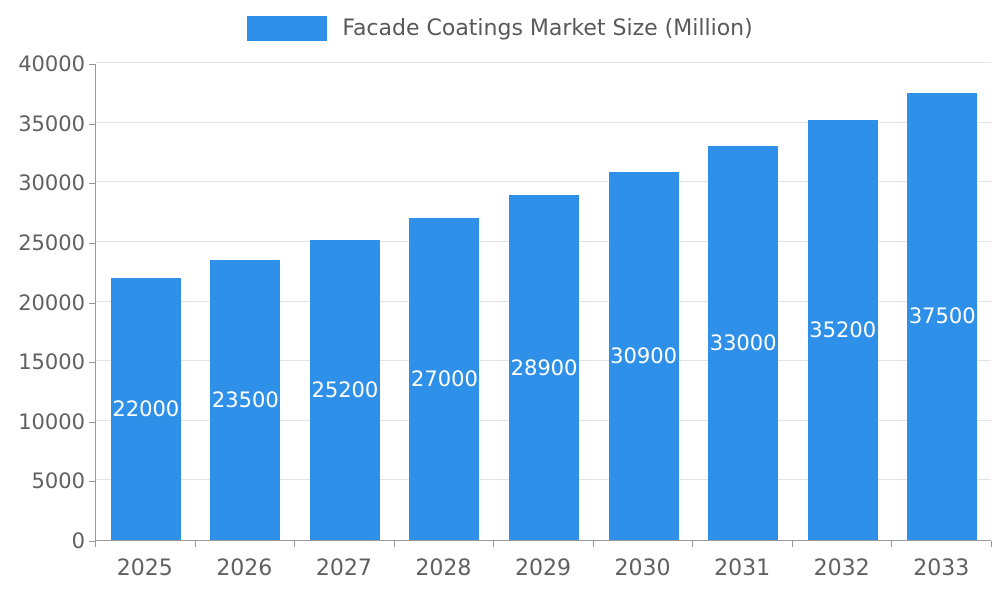  Describe the element at coordinates (144, 568) in the screenshot. I see `x-tick-label: 2025` at that location.